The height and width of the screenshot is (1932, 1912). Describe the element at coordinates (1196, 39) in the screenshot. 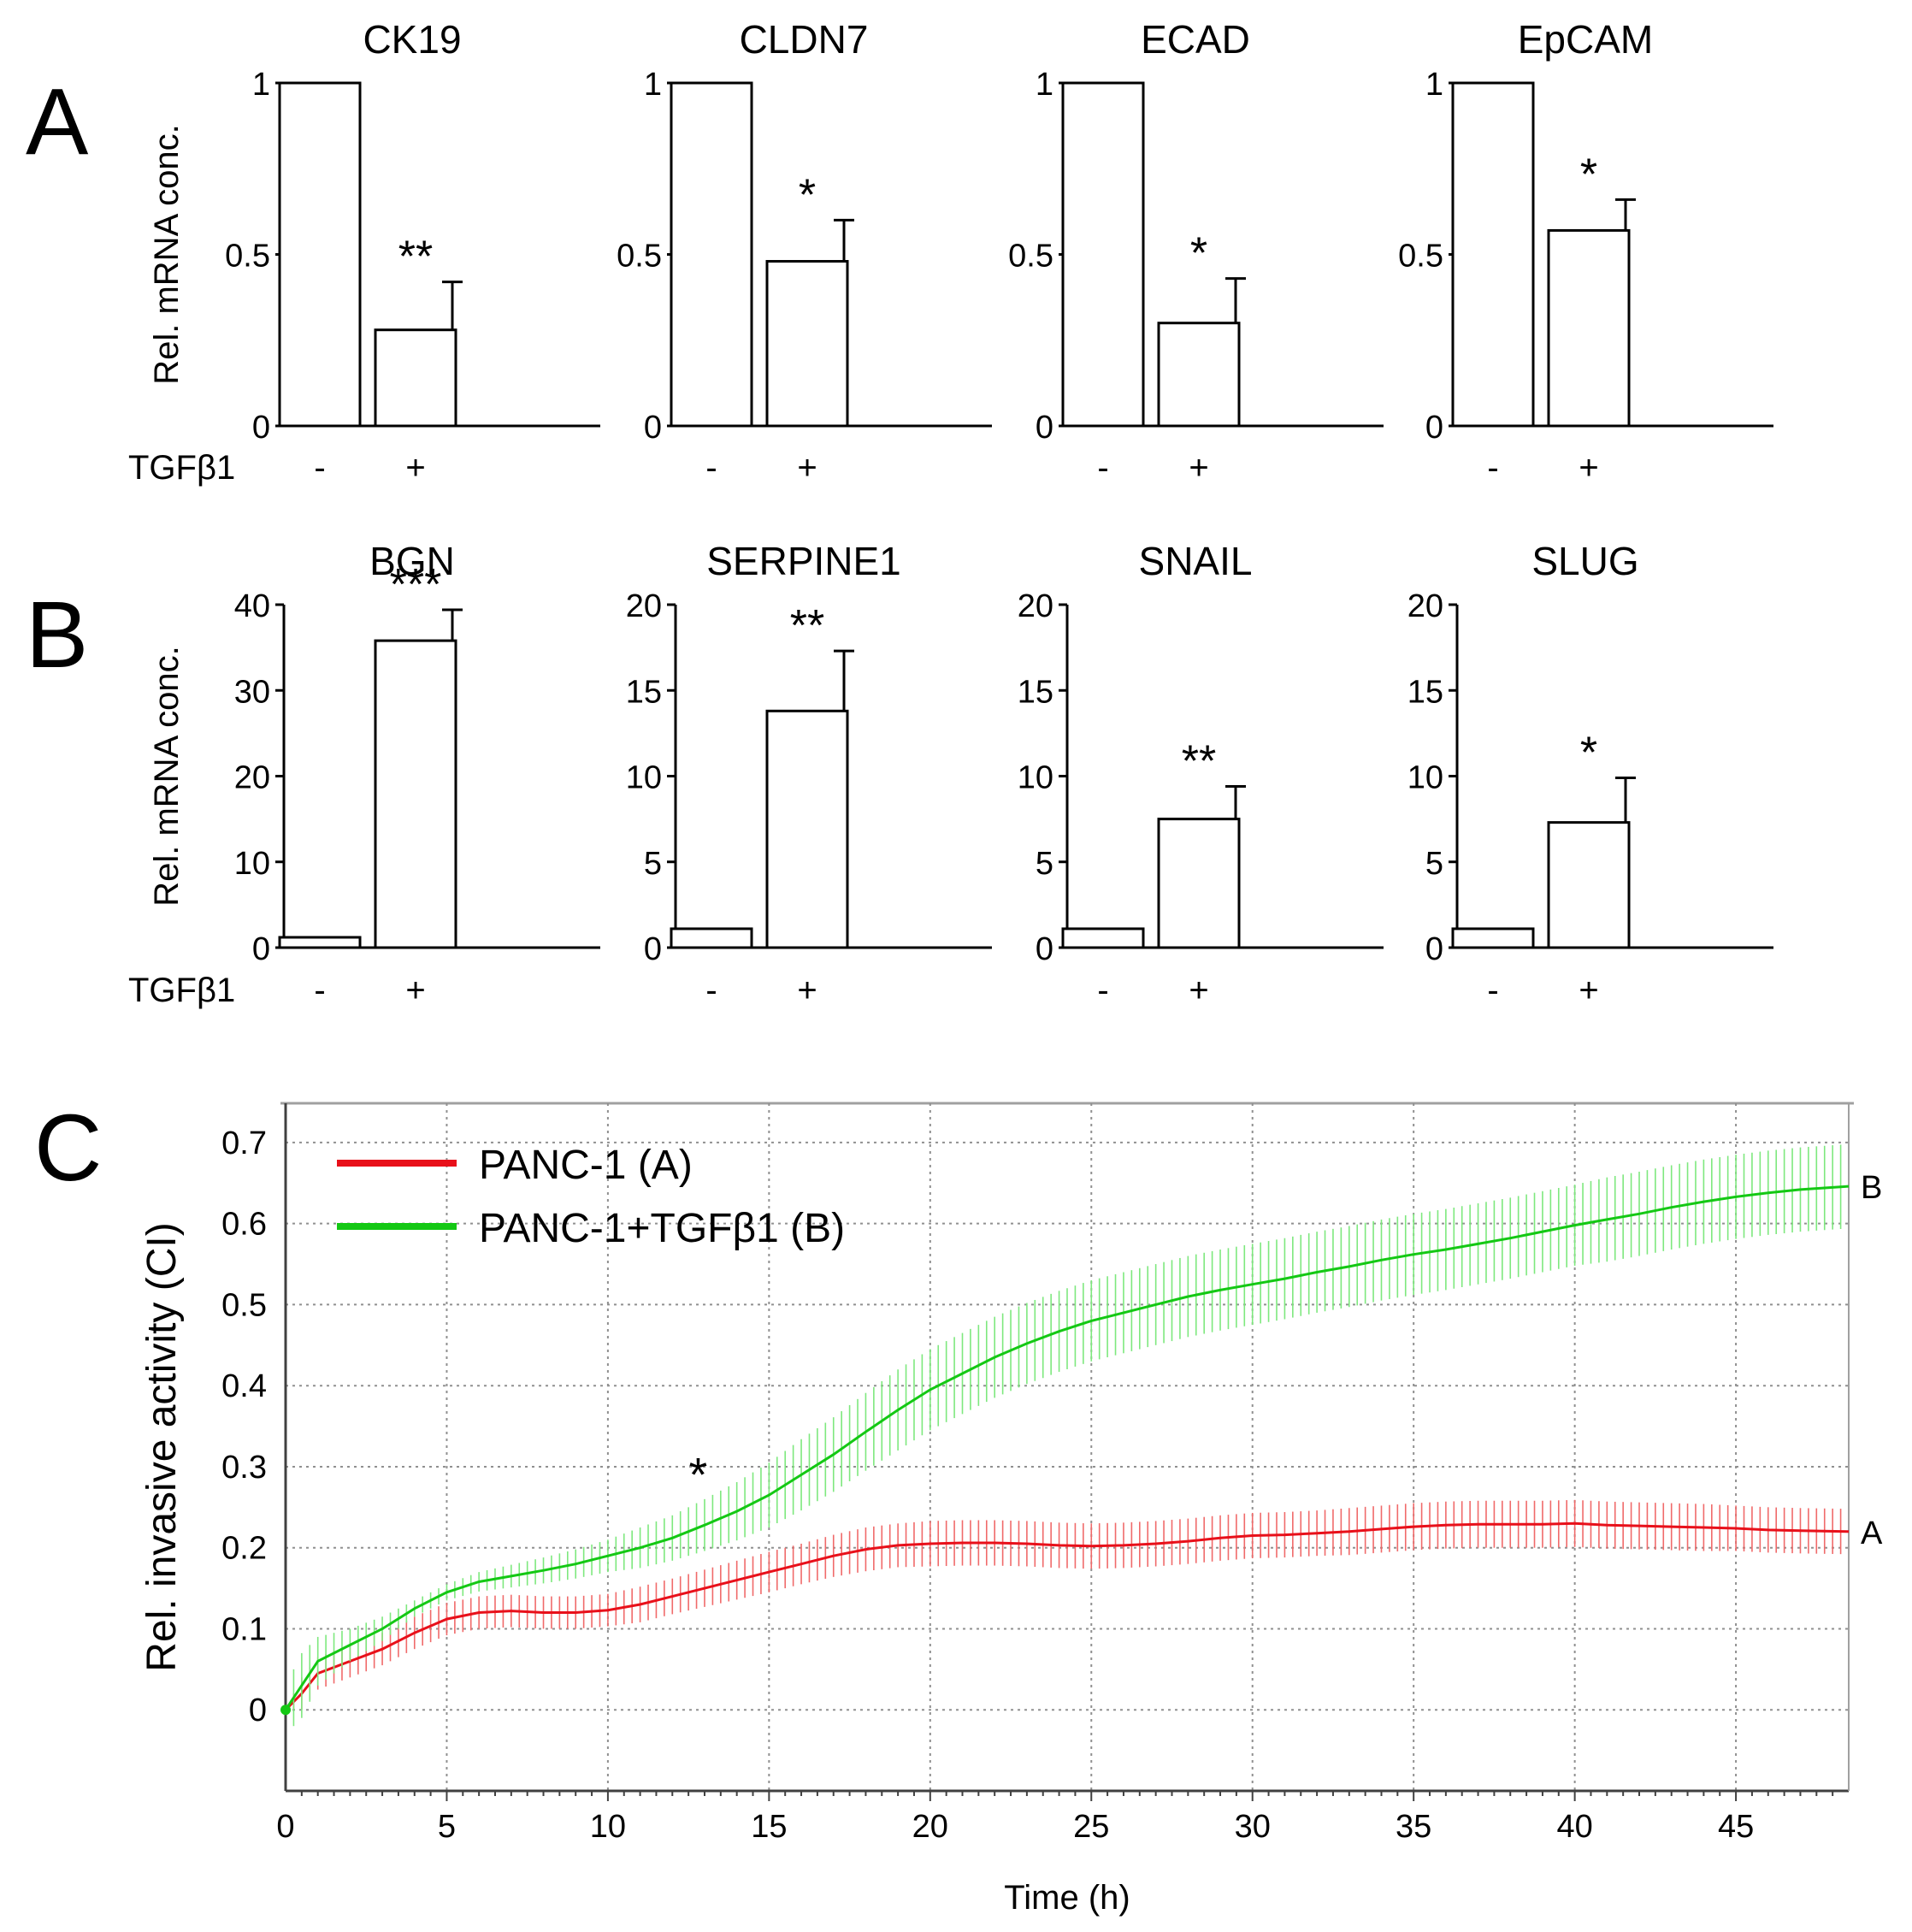

I see `chart-title: ECAD` at that location.